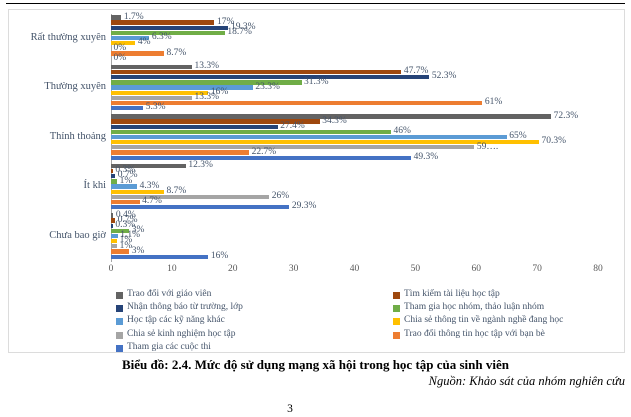 This screenshot has width=631, height=417. What do you see at coordinates (280, 196) in the screenshot?
I see `bar-label: 26%` at bounding box center [280, 196].